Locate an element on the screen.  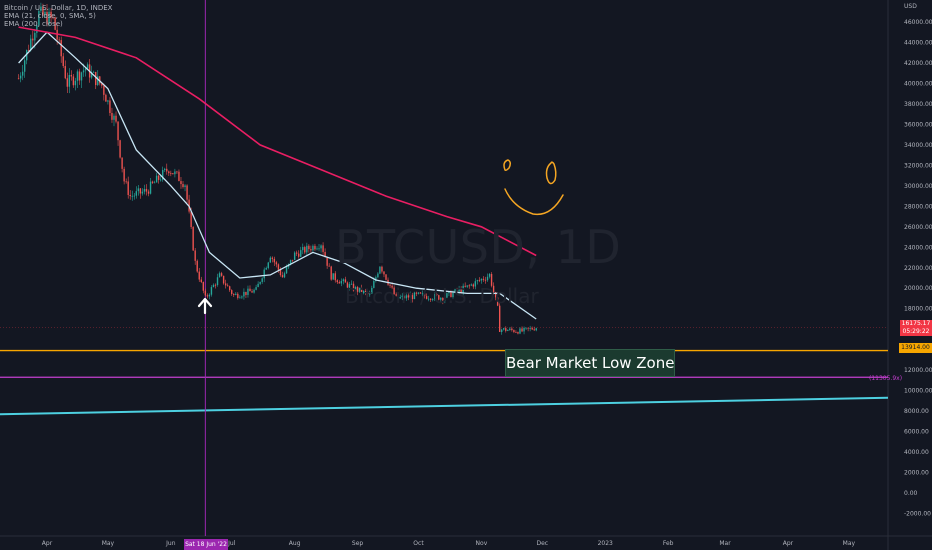
indicator-ema200-label: EMA (200, close) is located at coordinates (33, 24).